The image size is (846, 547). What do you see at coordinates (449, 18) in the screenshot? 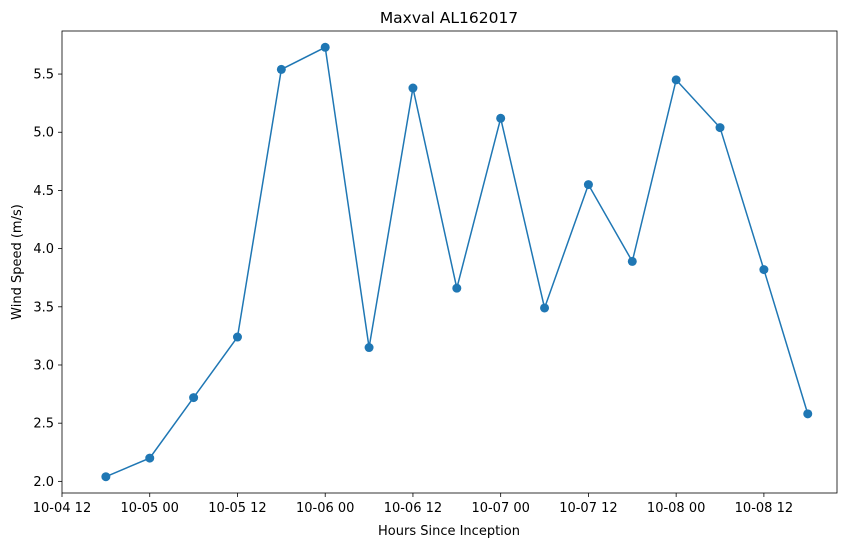
I see `chart-title: Maxval AL162017` at bounding box center [449, 18].